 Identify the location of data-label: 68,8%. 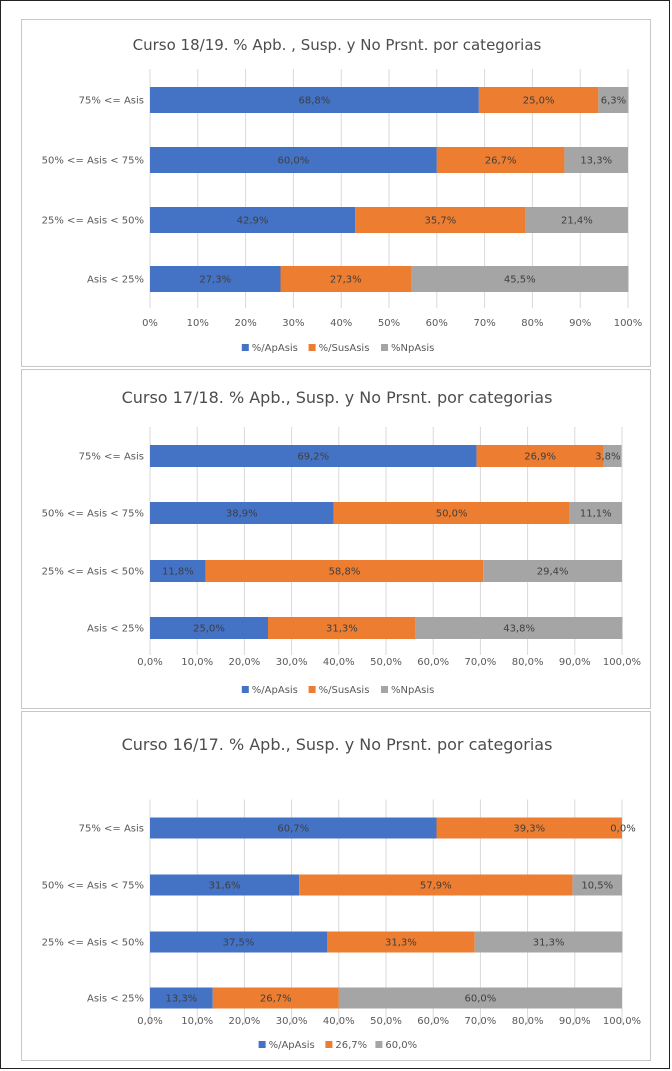
(315, 101).